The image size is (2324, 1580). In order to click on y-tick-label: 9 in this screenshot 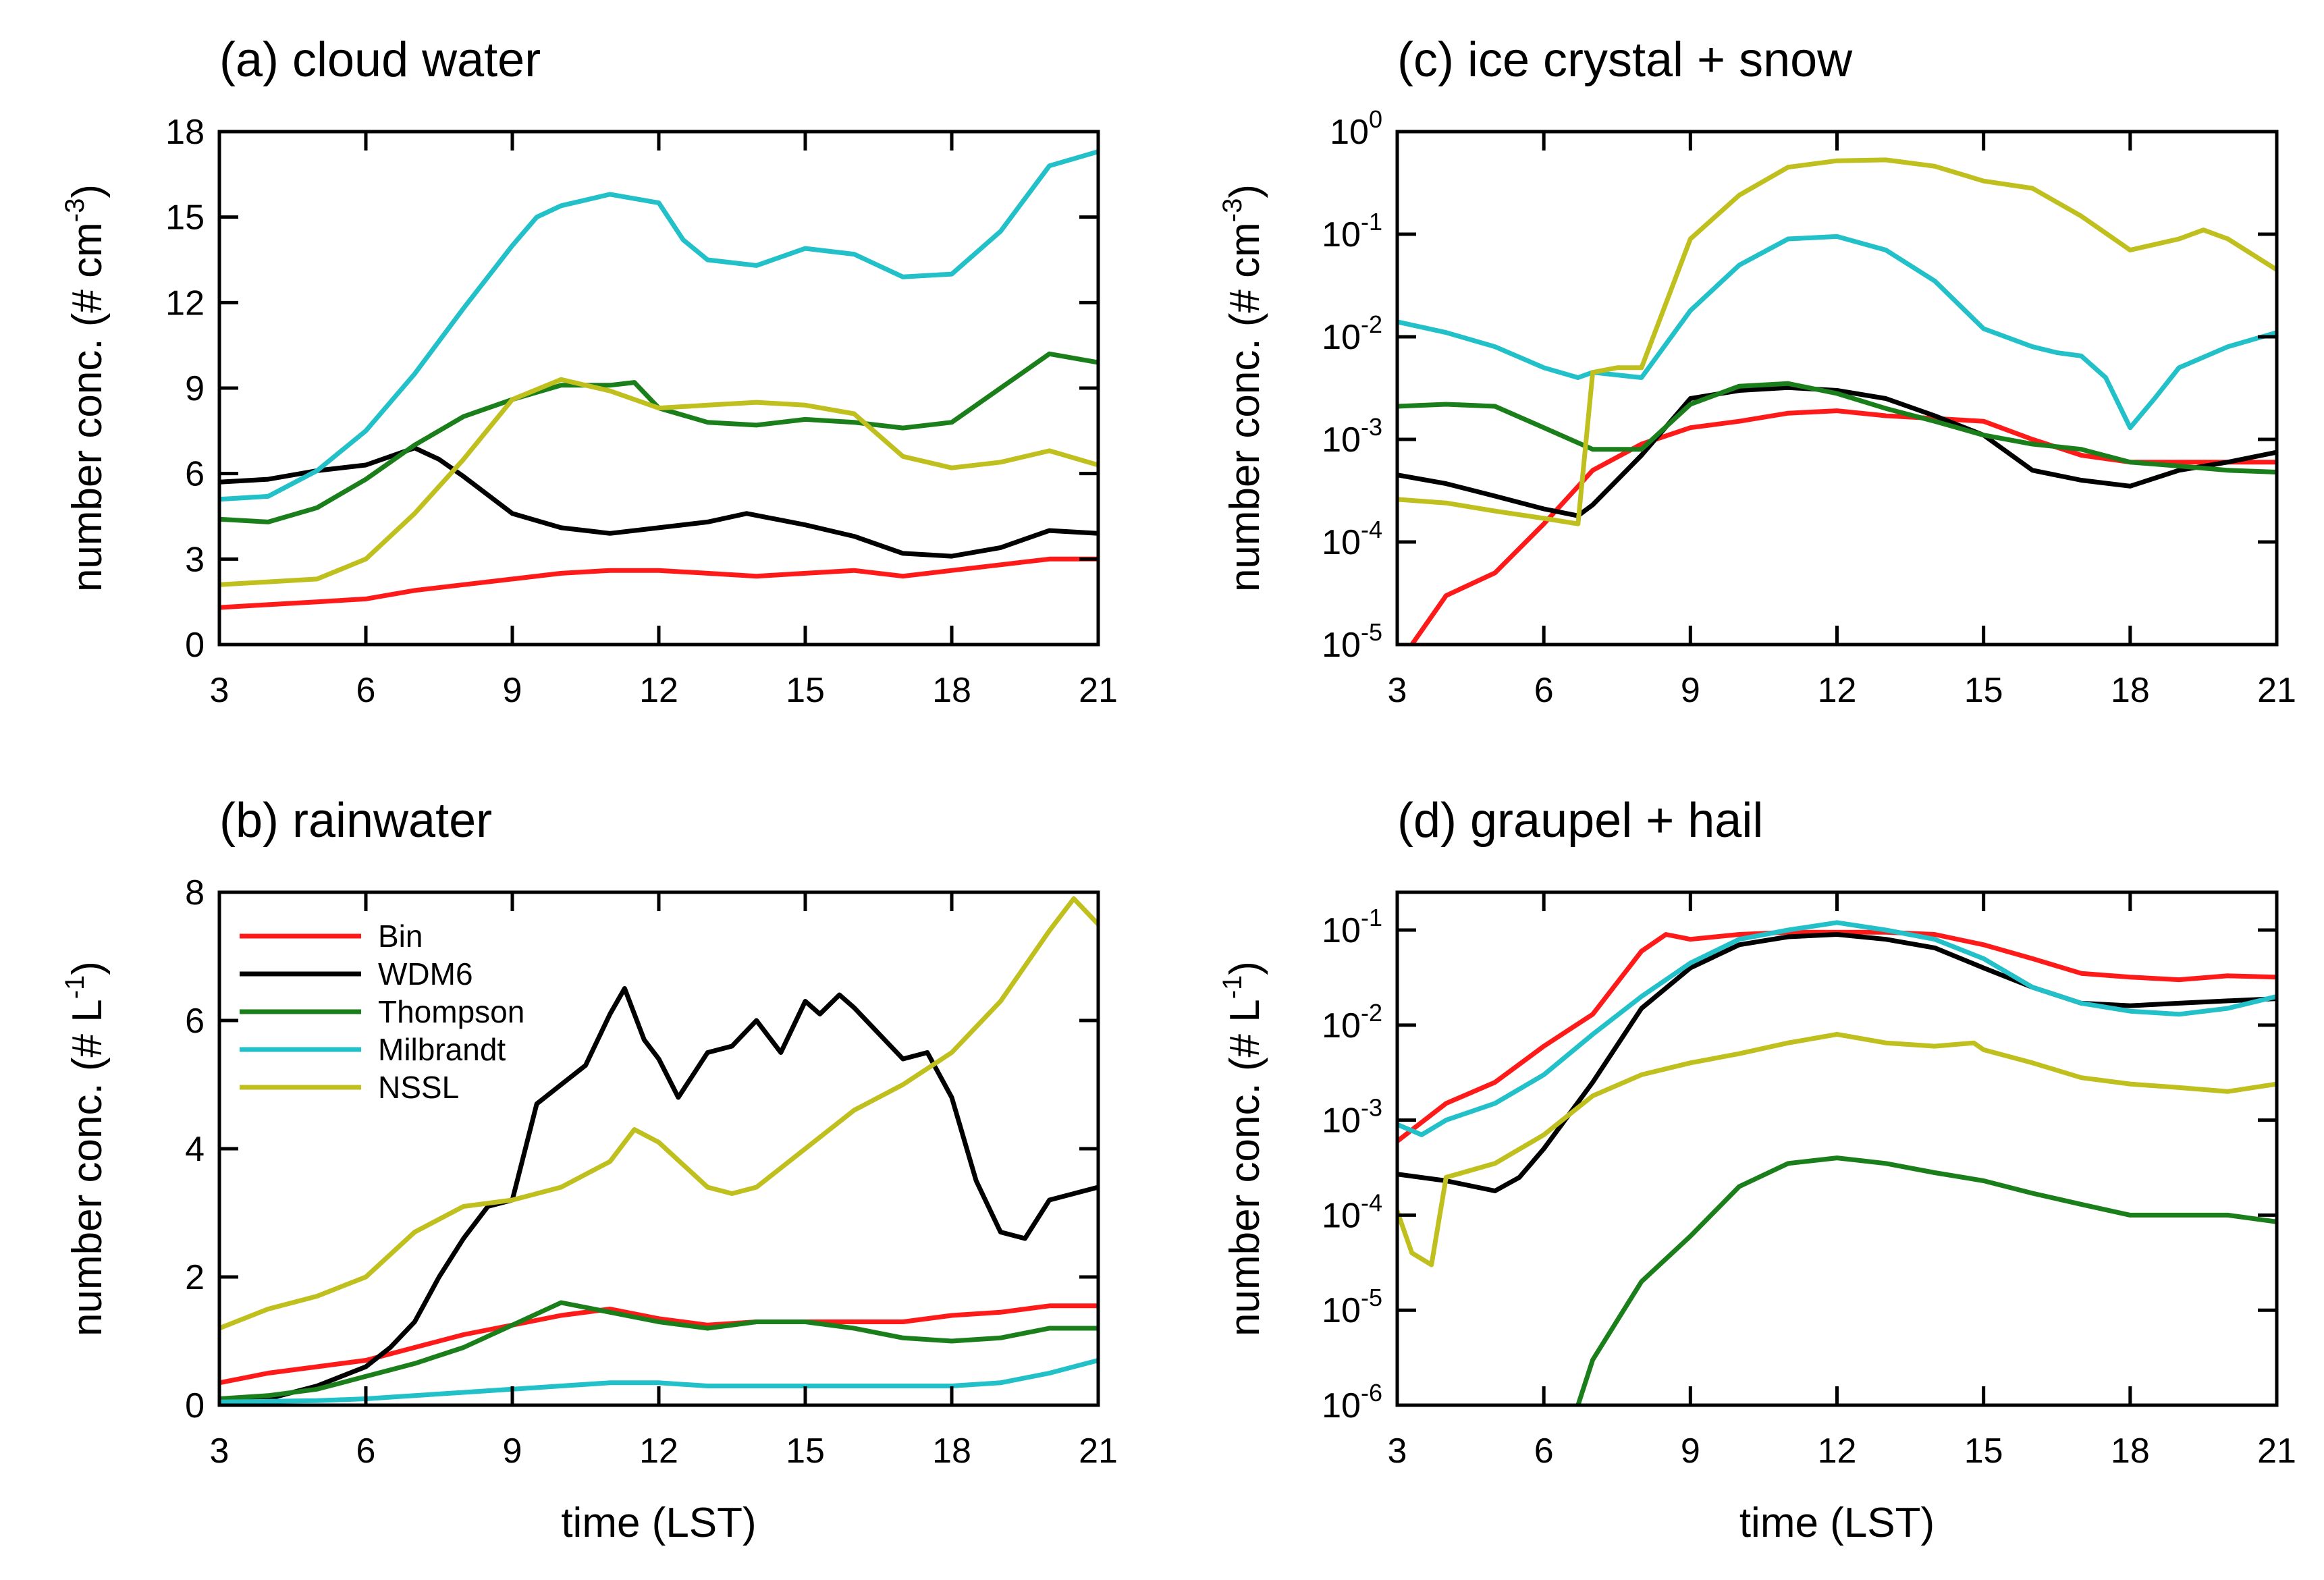, I will do `click(195, 388)`.